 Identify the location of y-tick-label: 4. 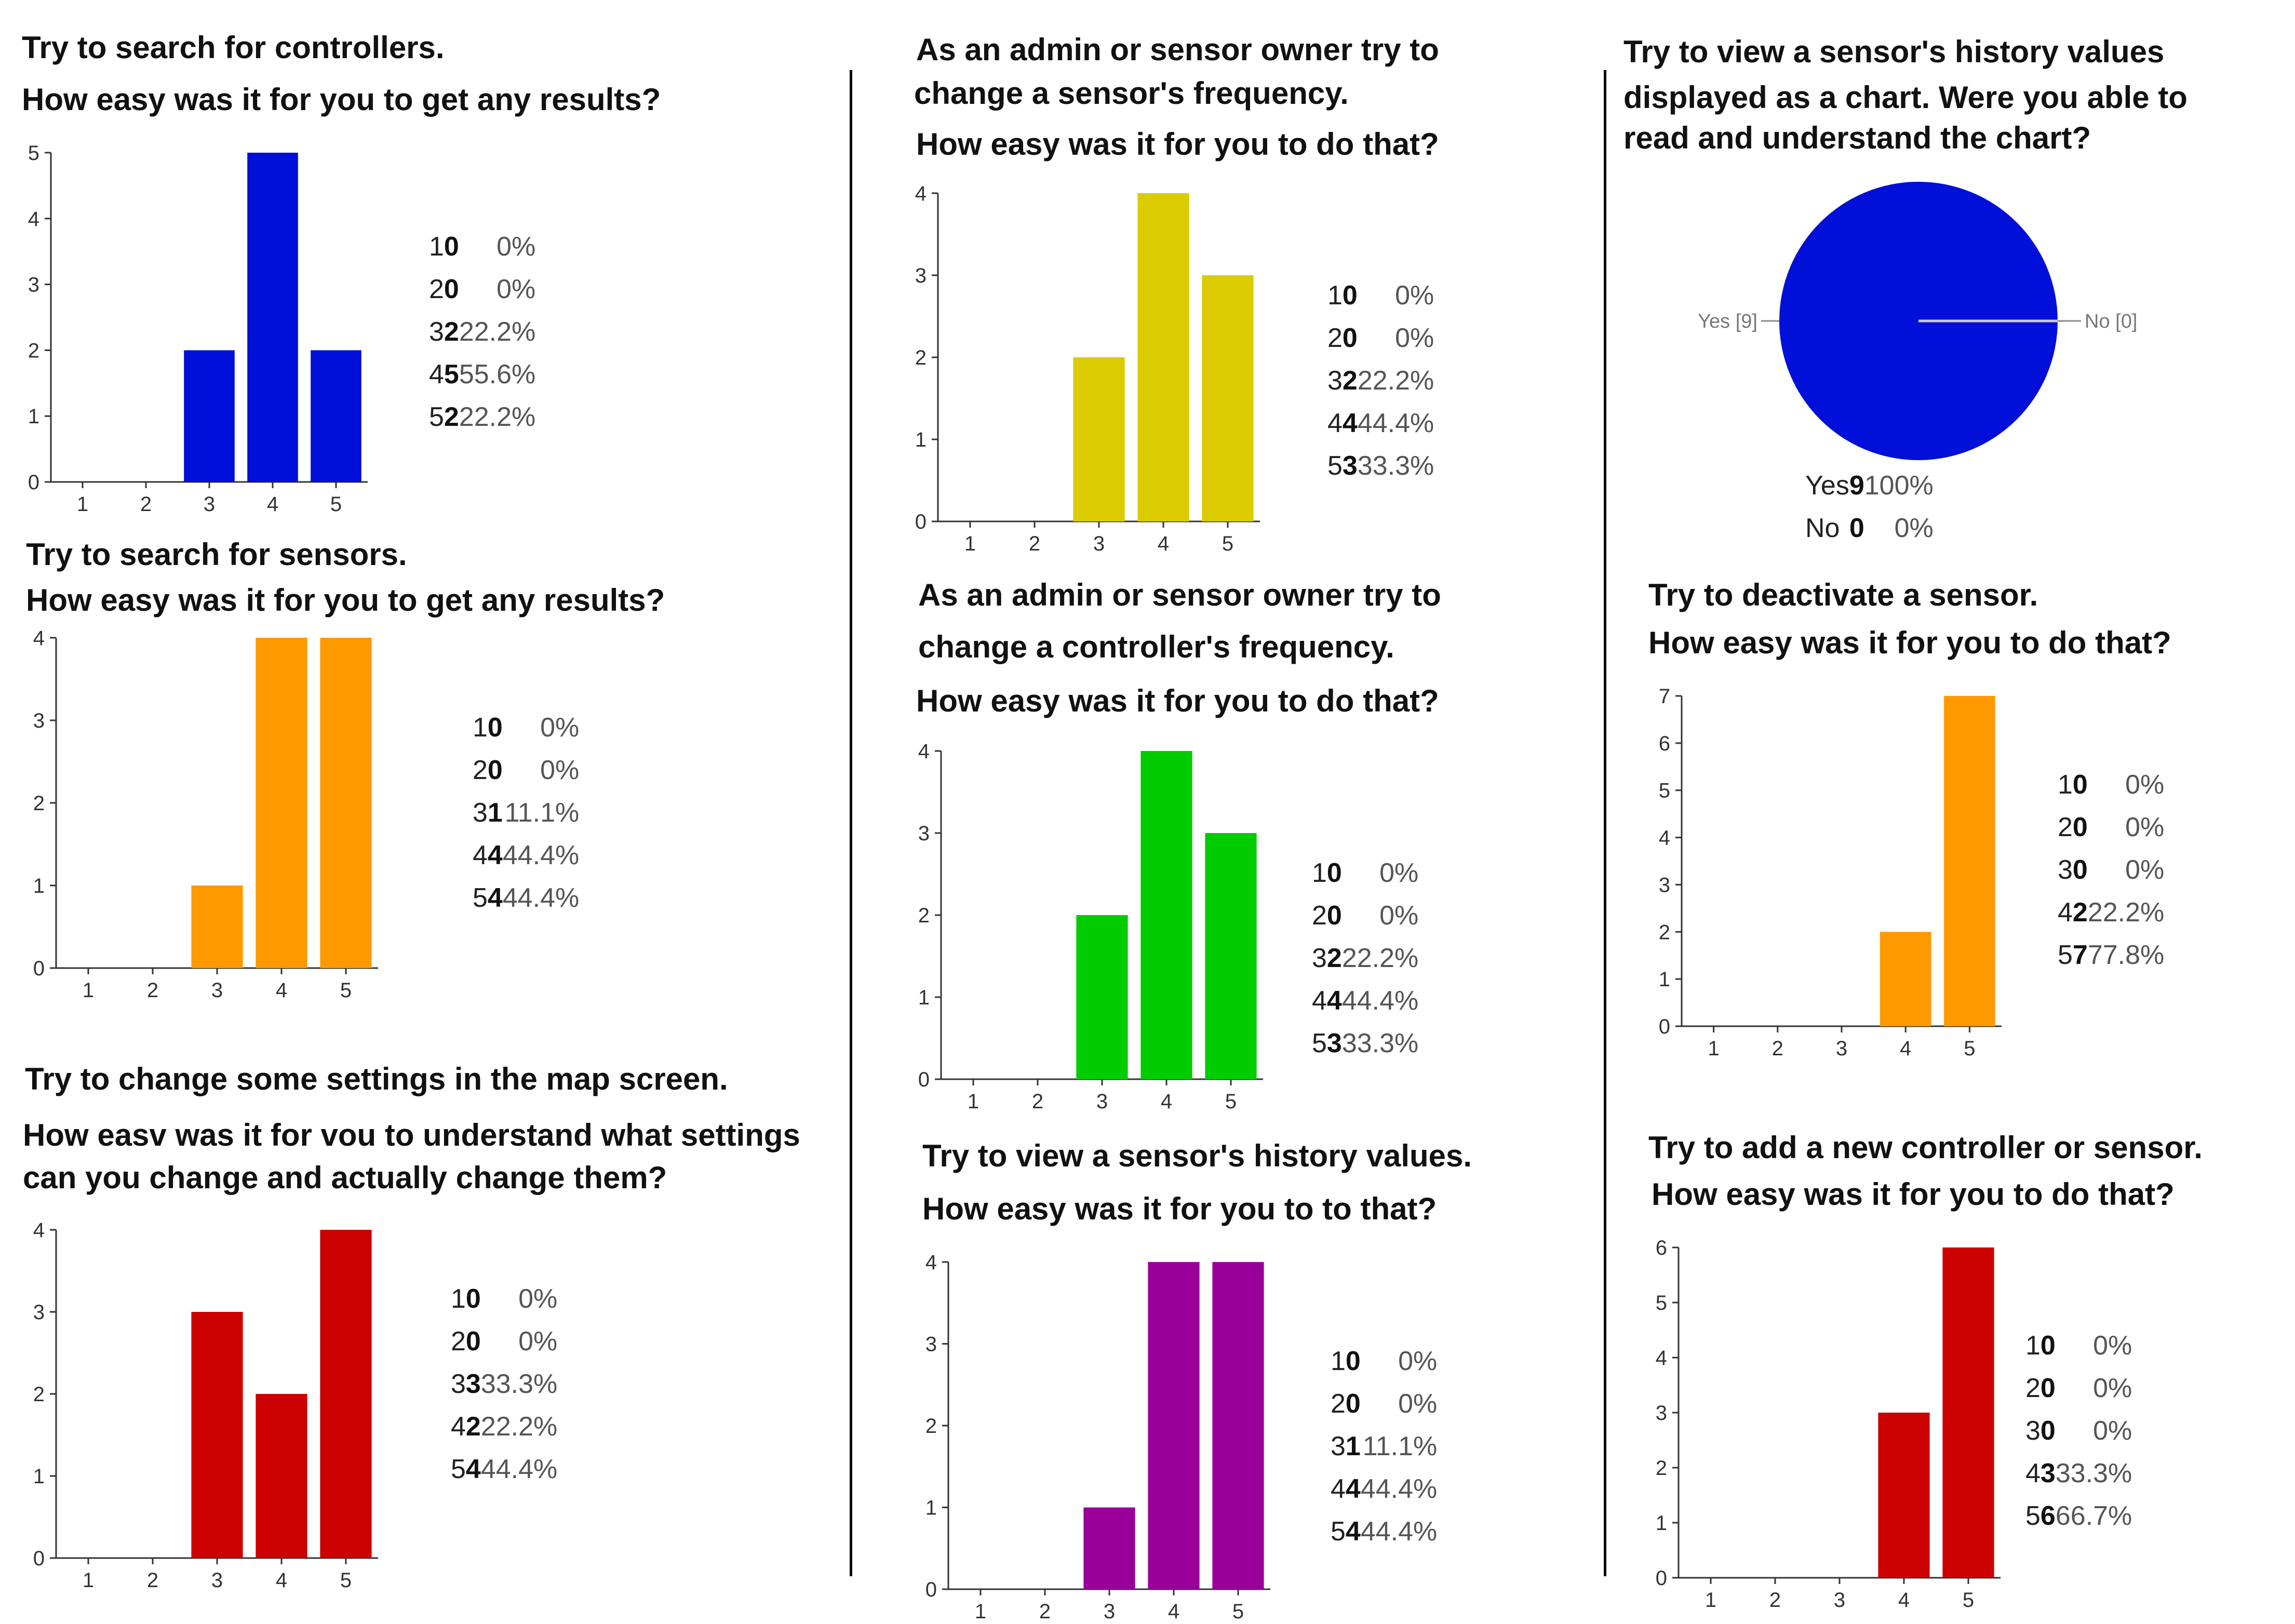
(921, 193).